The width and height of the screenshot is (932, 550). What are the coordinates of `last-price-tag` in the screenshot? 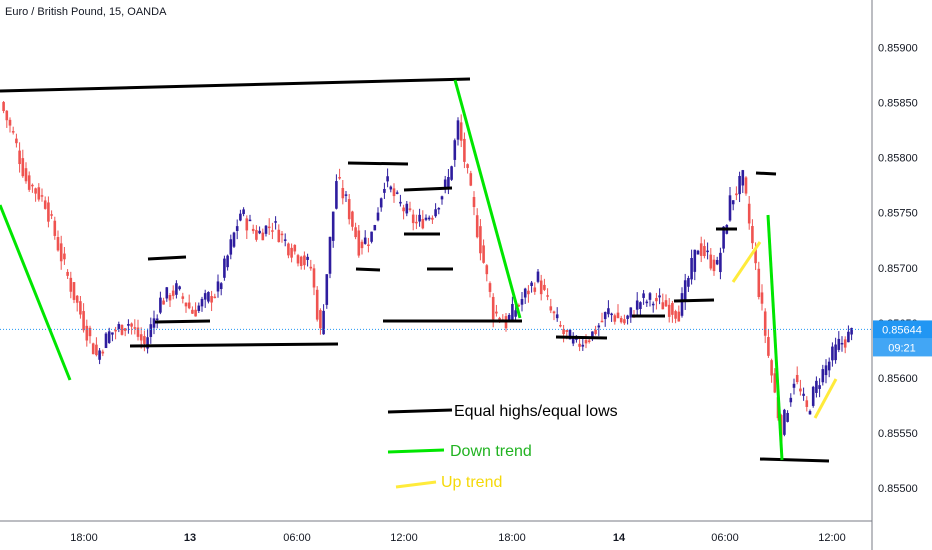 It's located at (902, 329).